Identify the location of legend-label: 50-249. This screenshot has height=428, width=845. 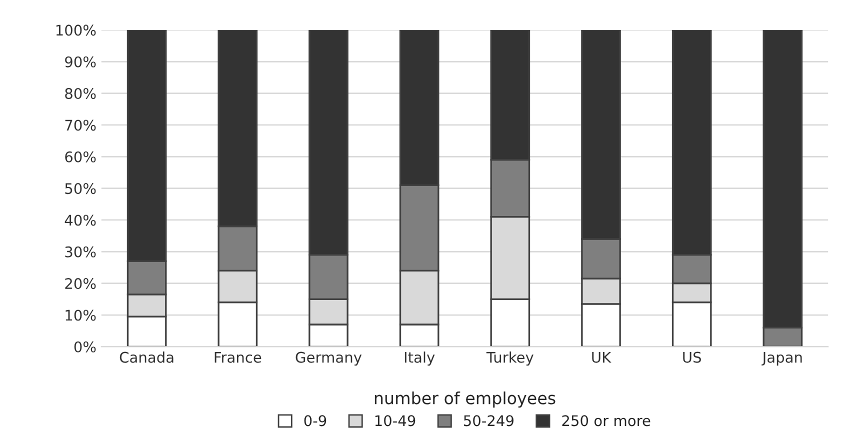
(489, 420).